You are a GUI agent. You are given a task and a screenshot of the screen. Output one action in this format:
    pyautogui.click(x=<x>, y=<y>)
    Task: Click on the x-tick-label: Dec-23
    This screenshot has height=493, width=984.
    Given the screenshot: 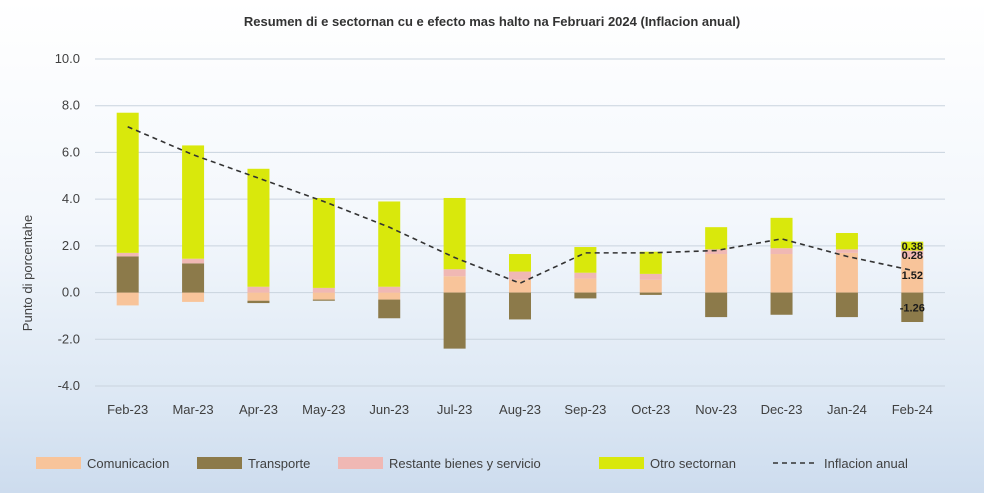 What is the action you would take?
    pyautogui.click(x=782, y=409)
    